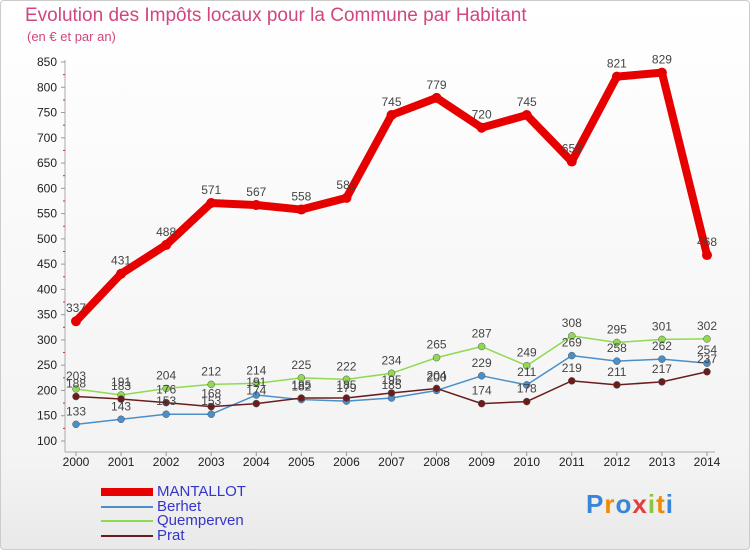 The height and width of the screenshot is (551, 750). I want to click on data-label-prat: 185, so click(346, 385).